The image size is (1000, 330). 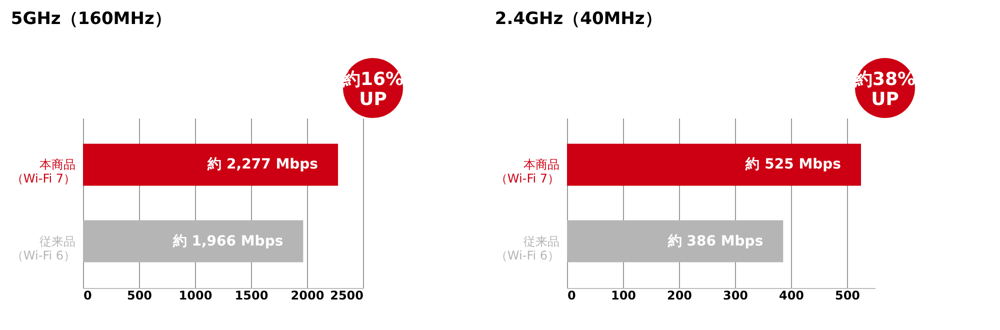 I want to click on chart-title: 2.4GHz（40MHz）, so click(x=578, y=19).